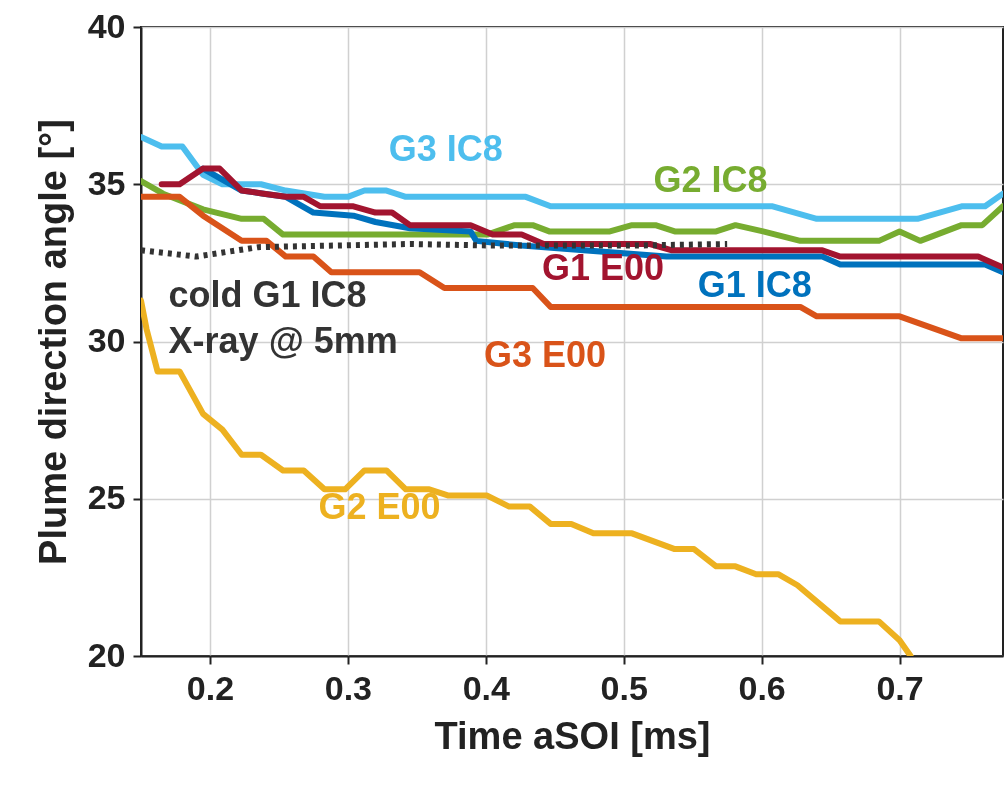  Describe the element at coordinates (603, 268) in the screenshot. I see `series-label: G1 E00` at that location.